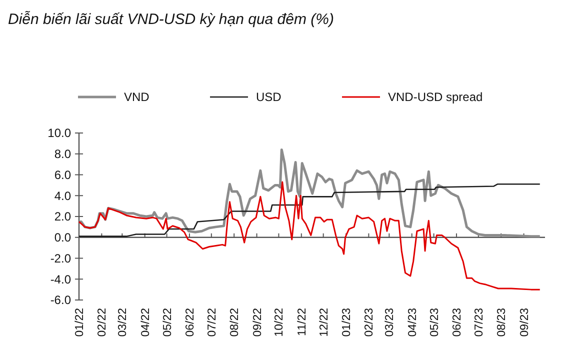 This screenshot has width=588, height=354. I want to click on x-tick-label: 10/22, so click(280, 322).